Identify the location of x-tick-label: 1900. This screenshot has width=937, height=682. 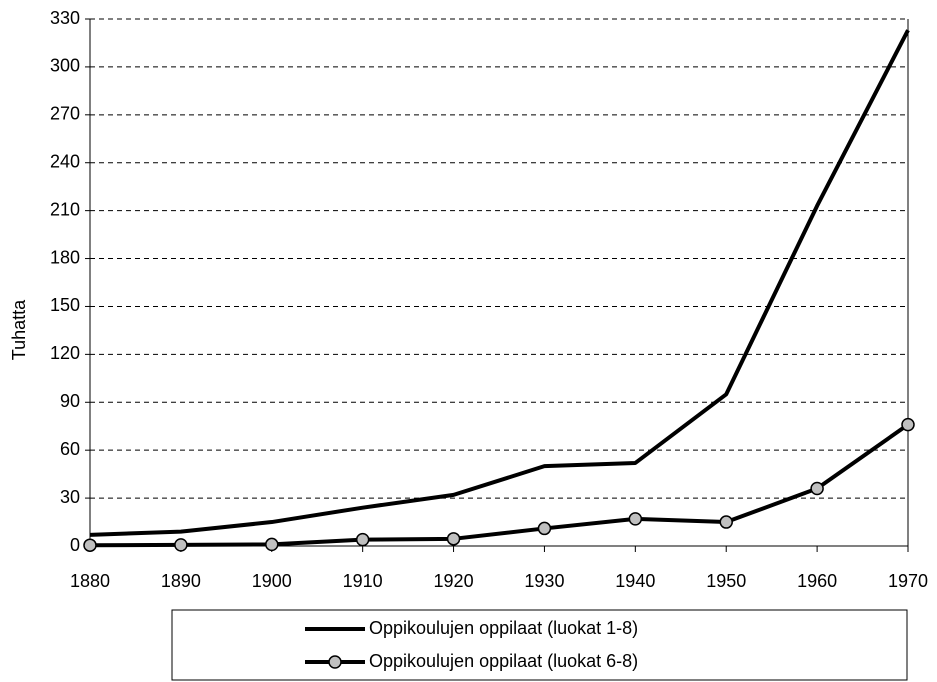
(272, 581).